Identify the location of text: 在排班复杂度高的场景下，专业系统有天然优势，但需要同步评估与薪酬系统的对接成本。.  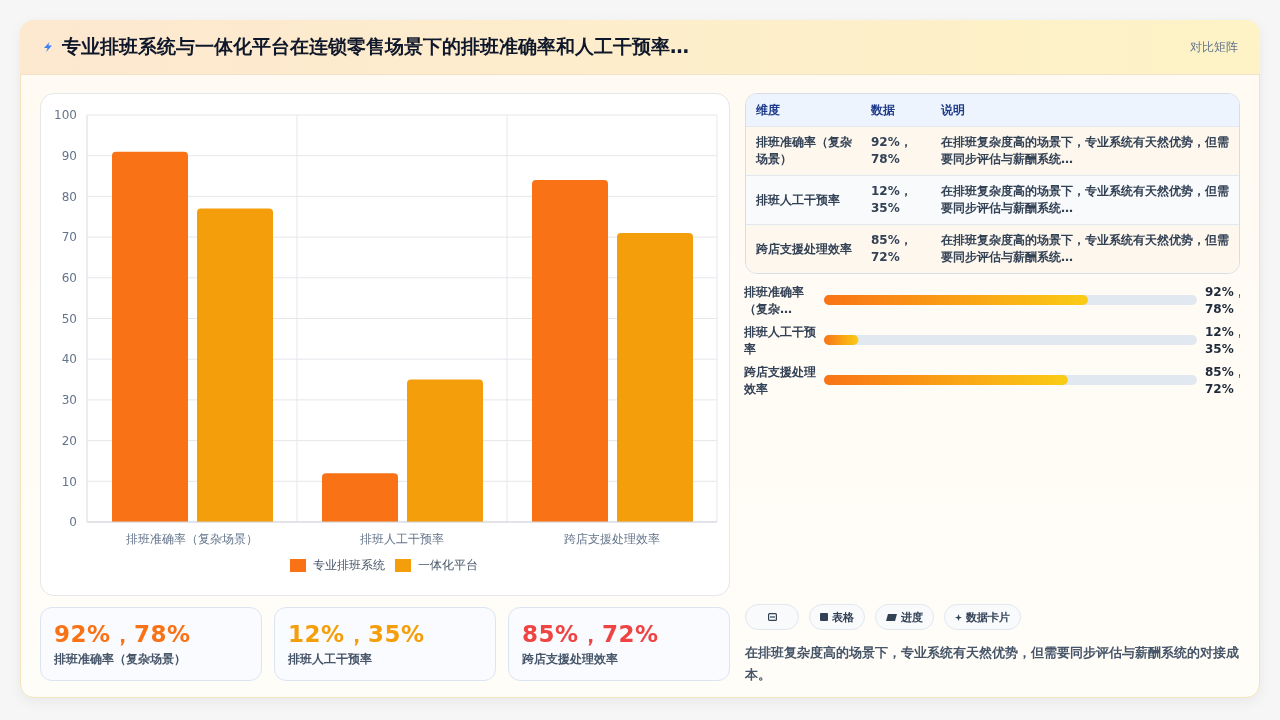
(992, 663).